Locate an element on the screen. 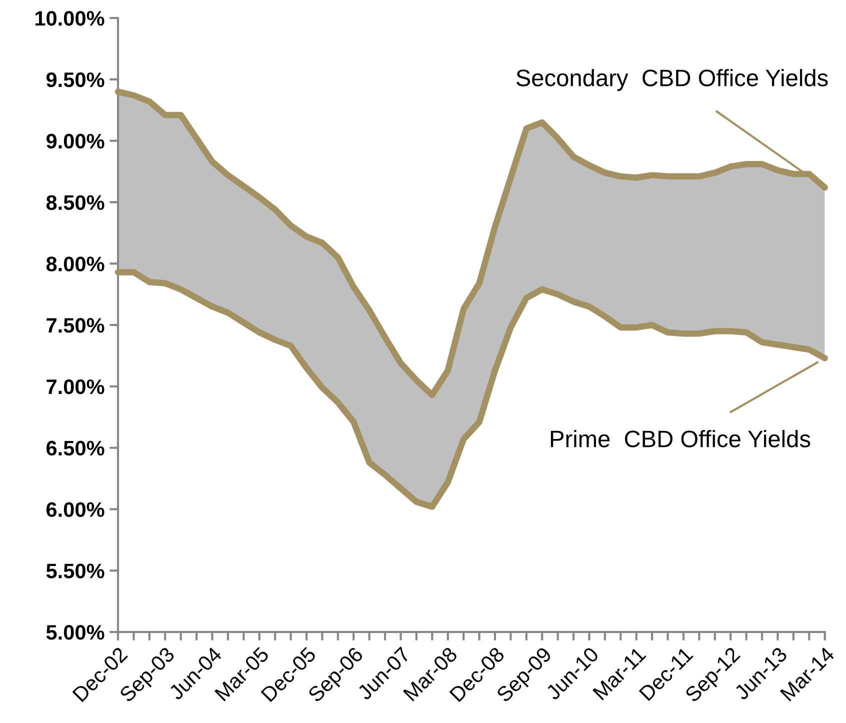  y-tick-label: 5.00% is located at coordinates (75, 632).